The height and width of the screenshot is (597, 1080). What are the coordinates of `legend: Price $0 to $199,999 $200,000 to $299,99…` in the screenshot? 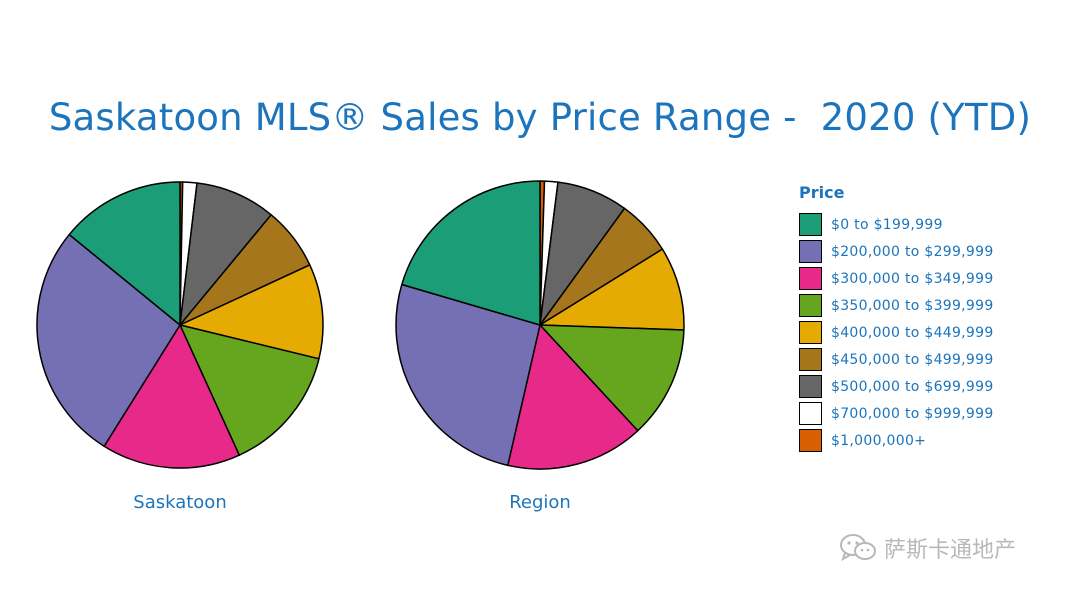 It's located at (896, 318).